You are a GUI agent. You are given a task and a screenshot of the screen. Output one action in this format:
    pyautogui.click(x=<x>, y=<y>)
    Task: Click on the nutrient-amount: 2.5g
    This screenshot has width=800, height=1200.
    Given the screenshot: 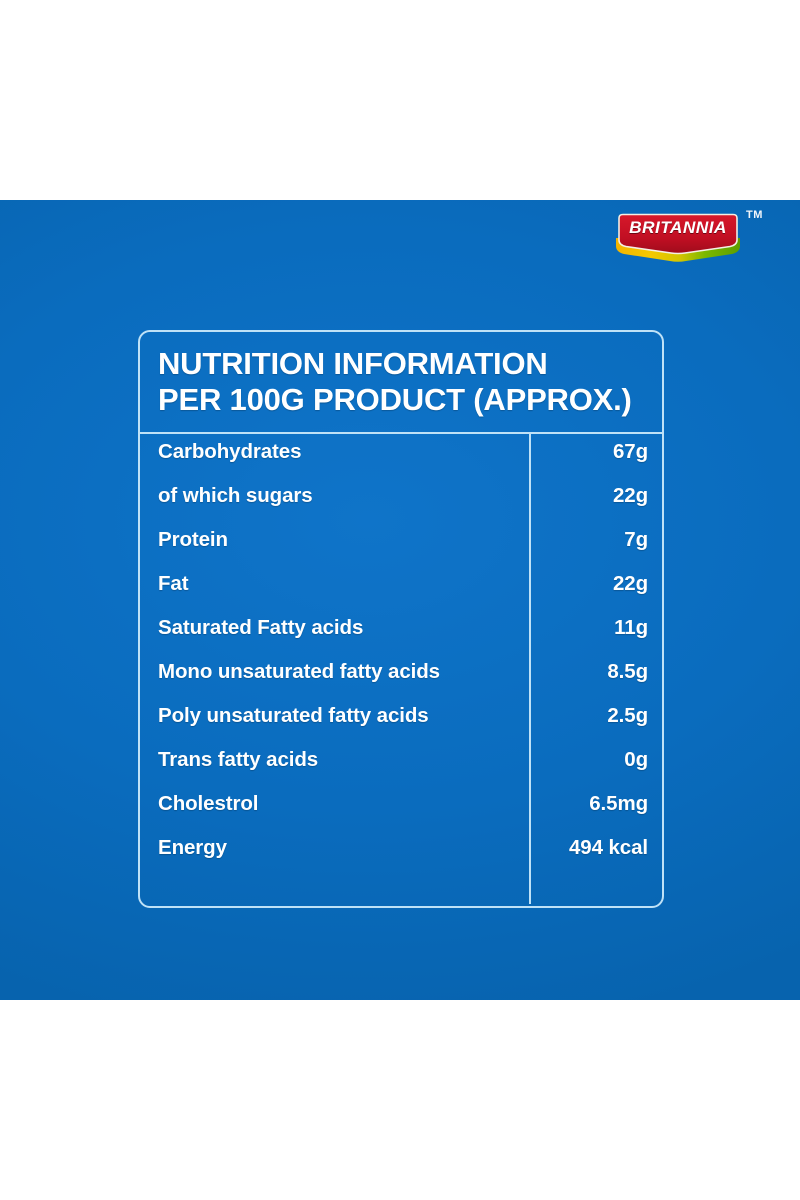 What is the action you would take?
    pyautogui.click(x=627, y=715)
    